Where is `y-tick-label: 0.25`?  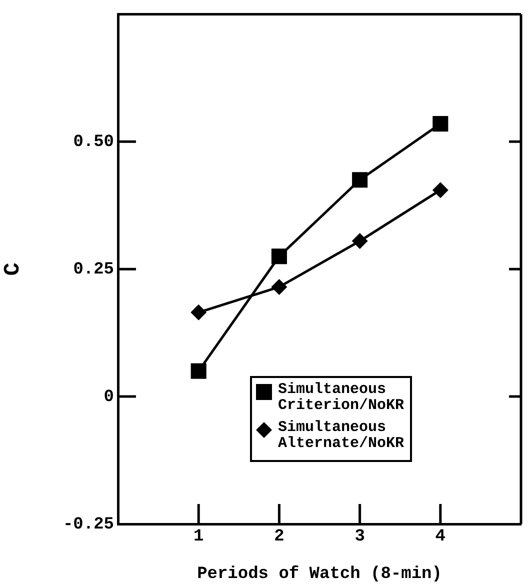
y-tick-label: 0.25 is located at coordinates (93, 270).